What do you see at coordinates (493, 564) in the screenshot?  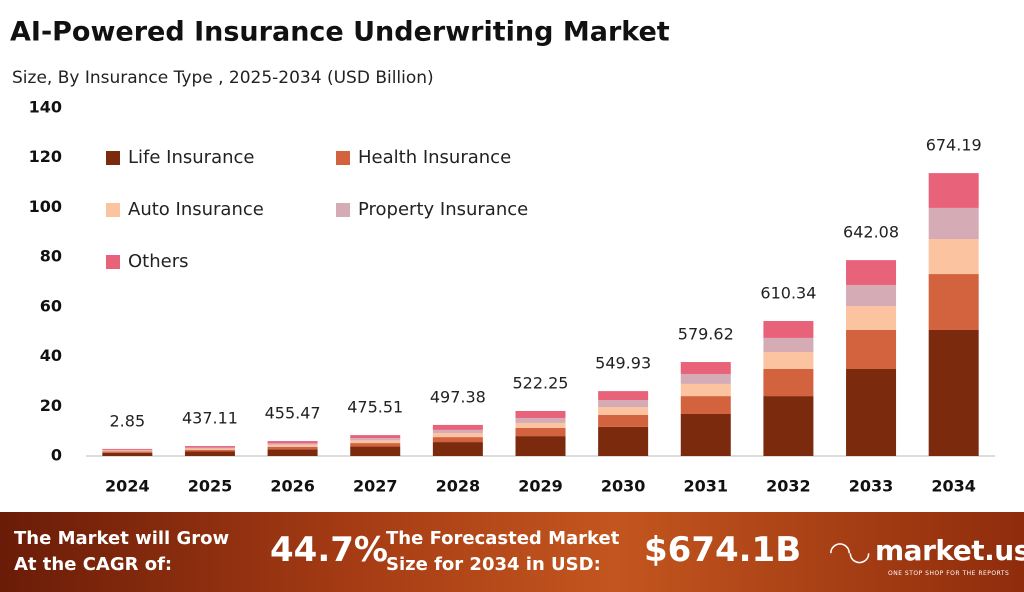 I see `caption-line: Size for 2034 in USD:` at bounding box center [493, 564].